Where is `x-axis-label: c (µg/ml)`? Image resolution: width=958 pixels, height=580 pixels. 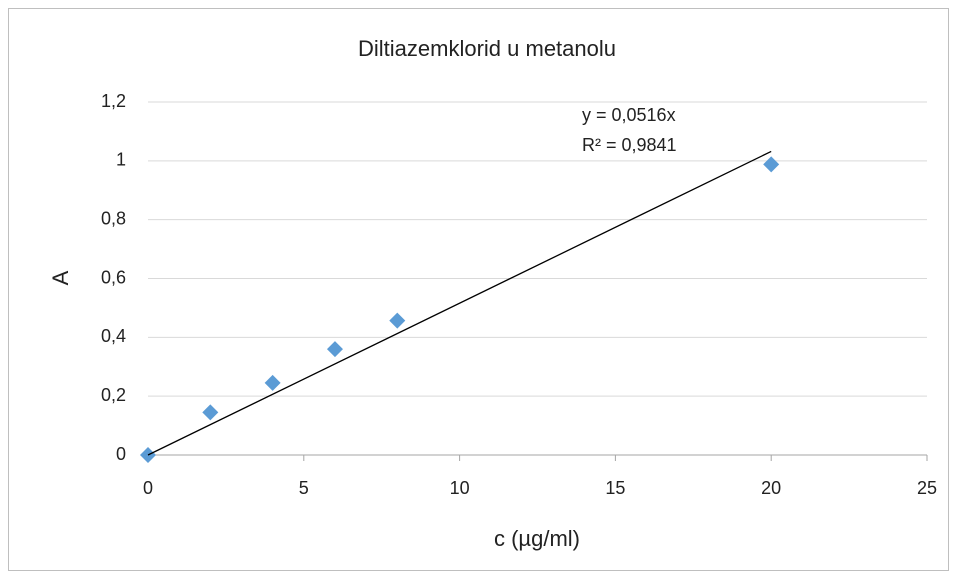
x-axis-label: c (µg/ml) is located at coordinates (537, 538).